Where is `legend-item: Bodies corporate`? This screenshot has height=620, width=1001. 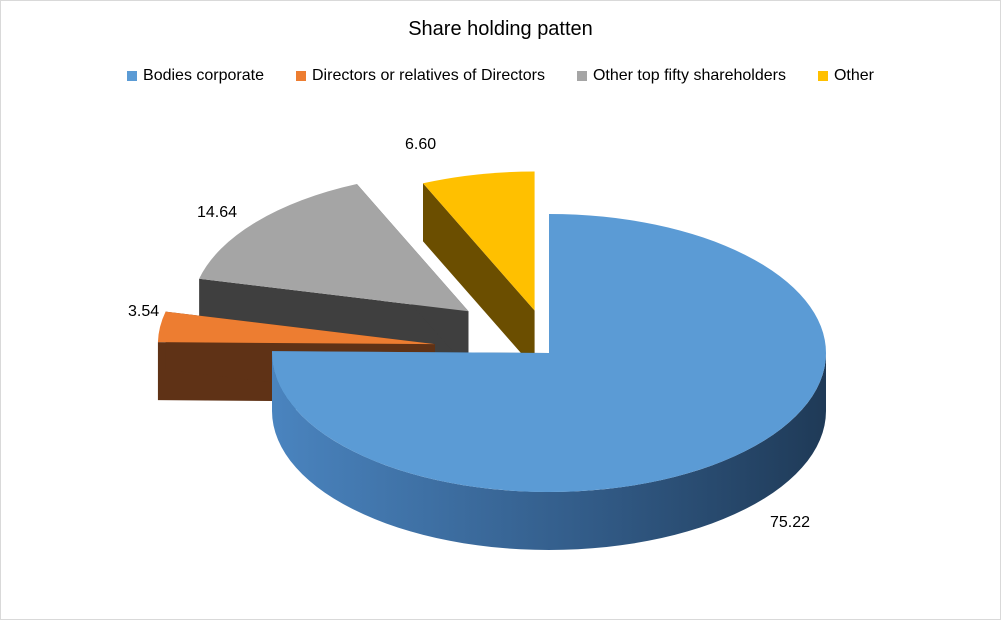 legend-item: Bodies corporate is located at coordinates (195, 76).